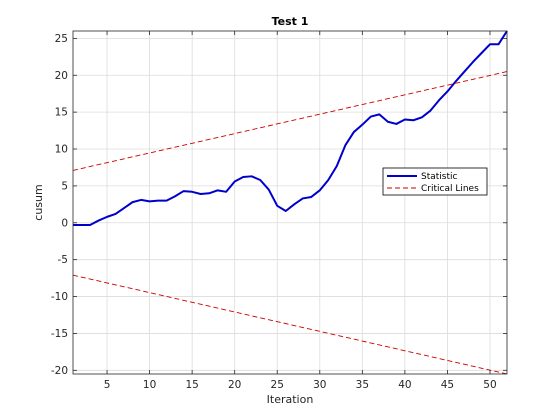 This screenshot has width=560, height=420. I want to click on y-tick-label: 15, so click(61, 113).